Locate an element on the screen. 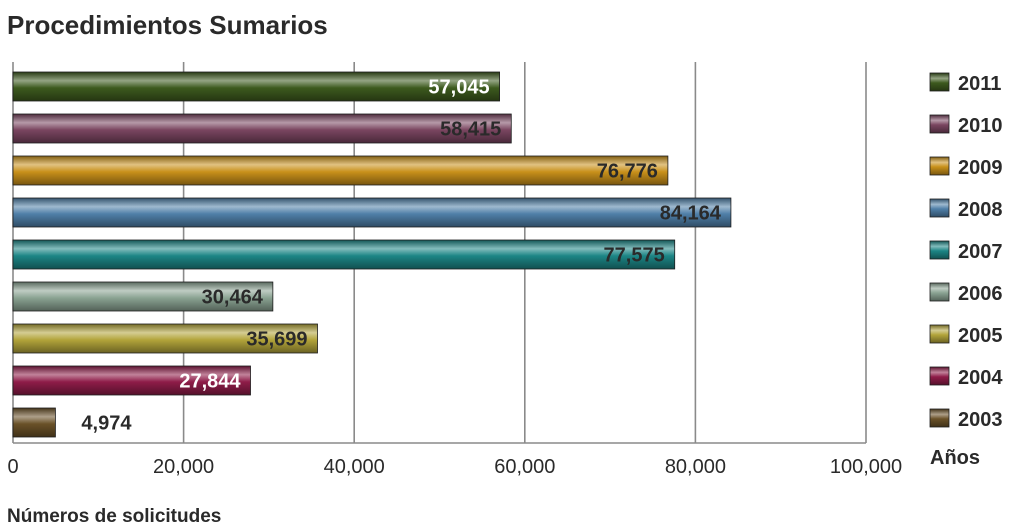 The width and height of the screenshot is (1029, 529). legend-swatch-2008 is located at coordinates (939, 208).